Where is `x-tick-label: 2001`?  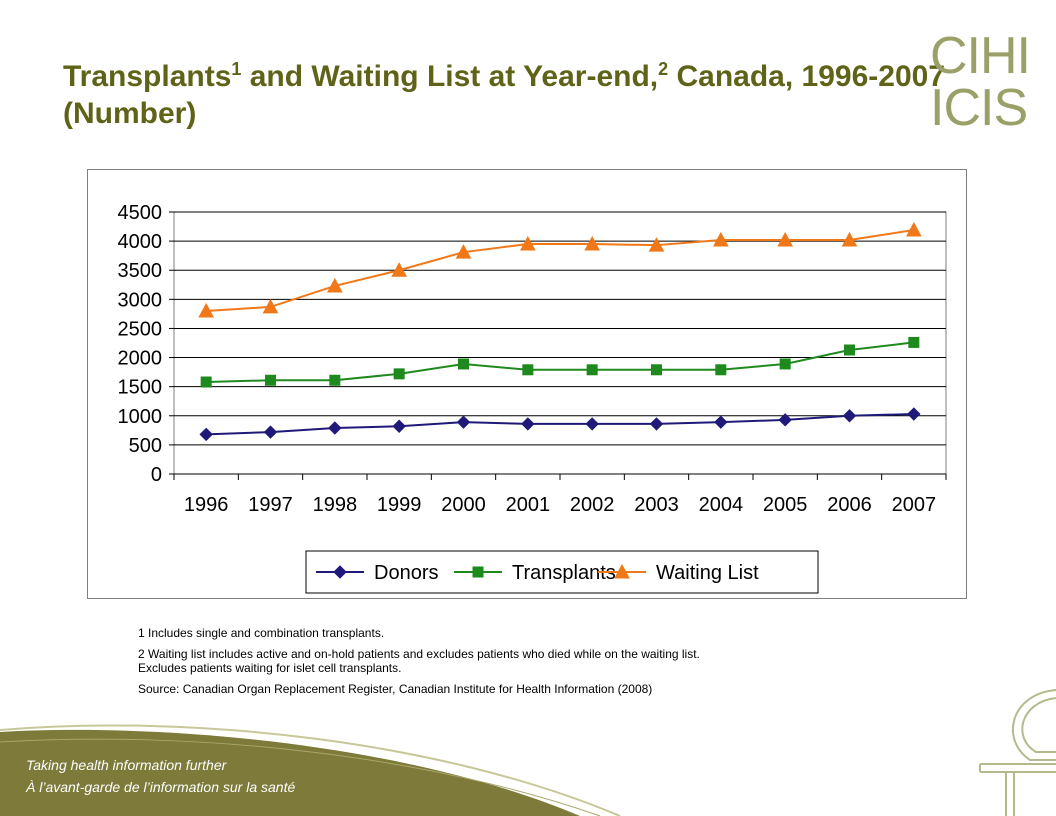 x-tick-label: 2001 is located at coordinates (528, 505).